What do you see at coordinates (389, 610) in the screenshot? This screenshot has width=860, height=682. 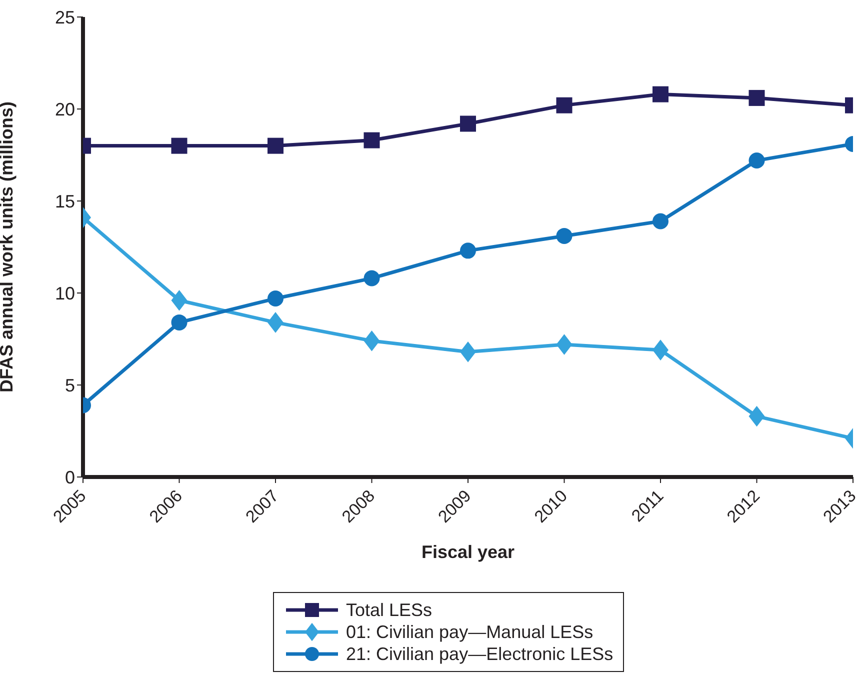 I see `legend-label: Total LESs` at bounding box center [389, 610].